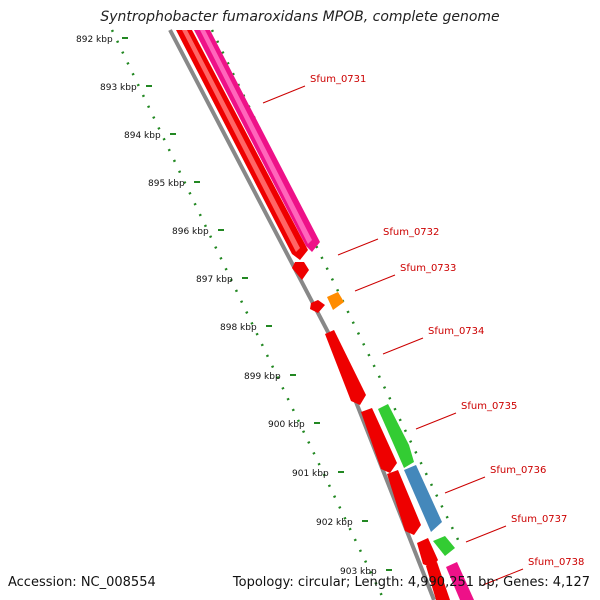  Describe the element at coordinates (94, 40) in the screenshot. I see `ruler-tick-label: 892 kbp` at that location.